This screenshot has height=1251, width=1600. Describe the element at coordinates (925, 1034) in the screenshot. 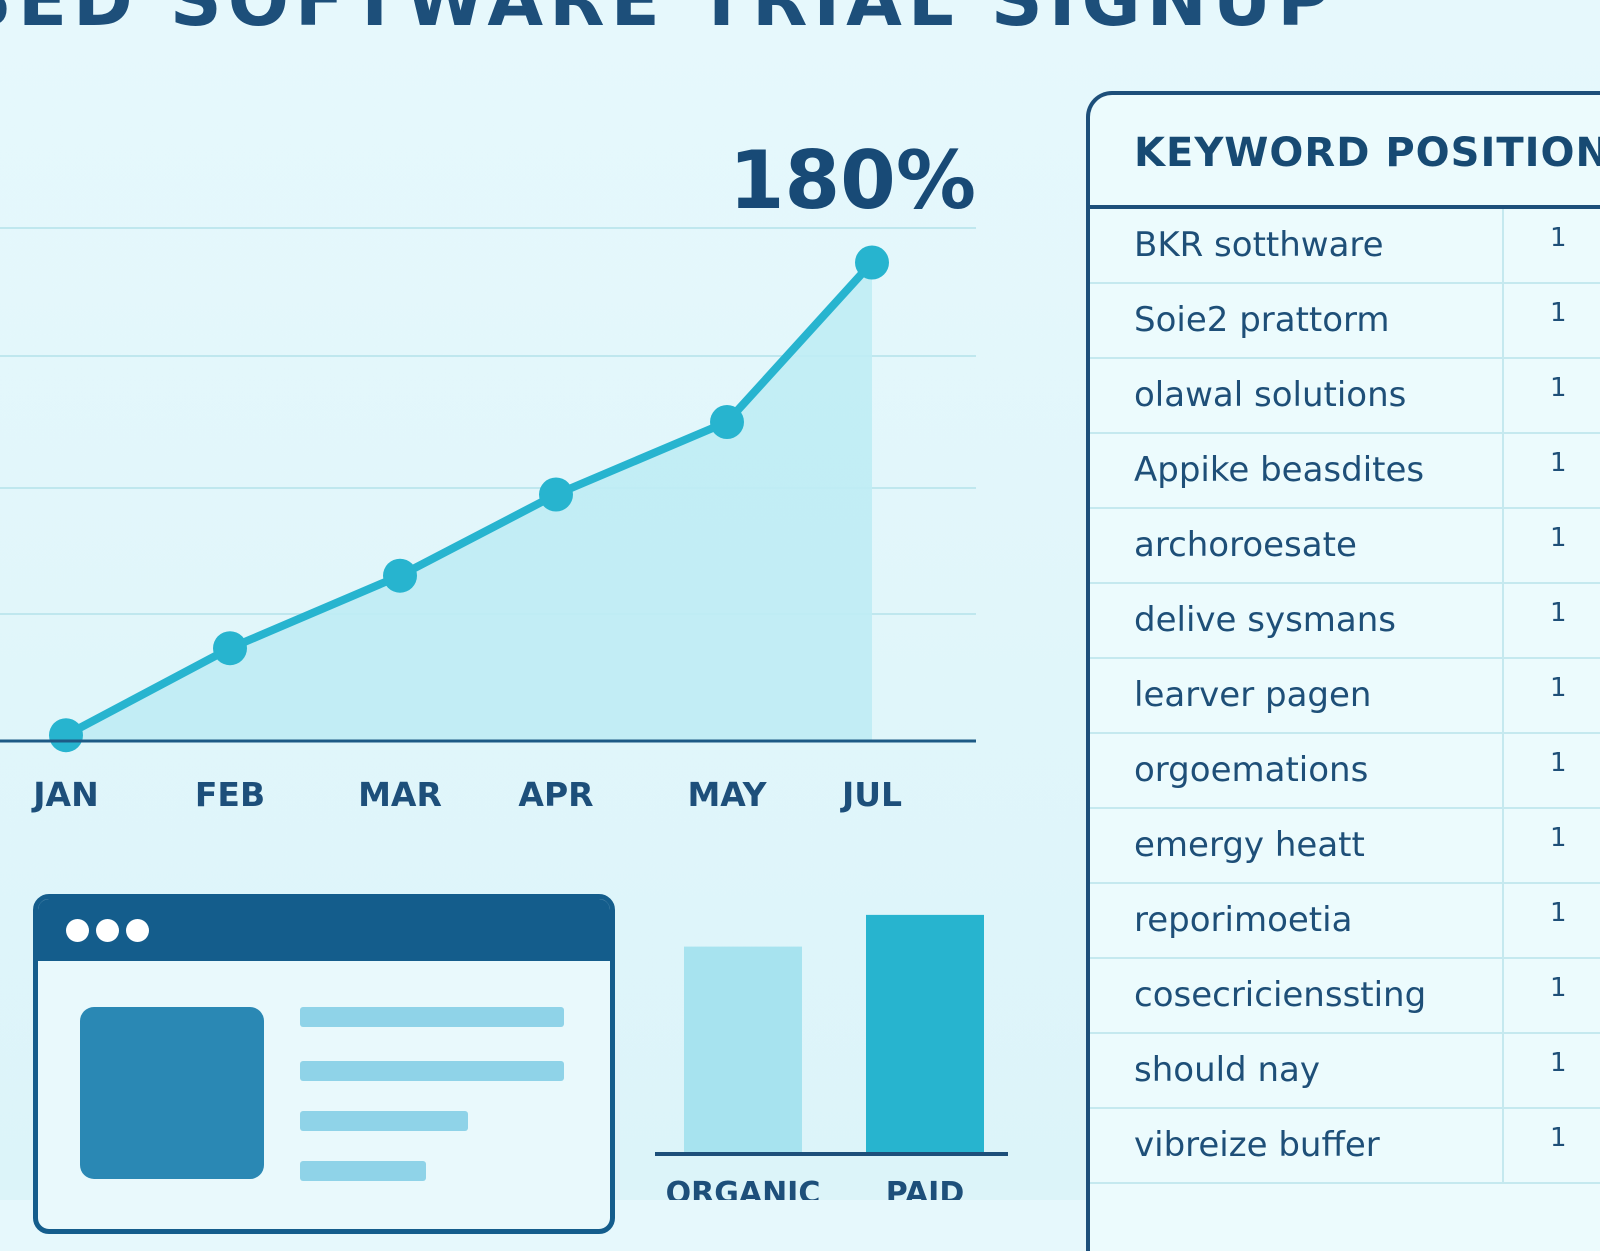

I see `bar-paid` at that location.